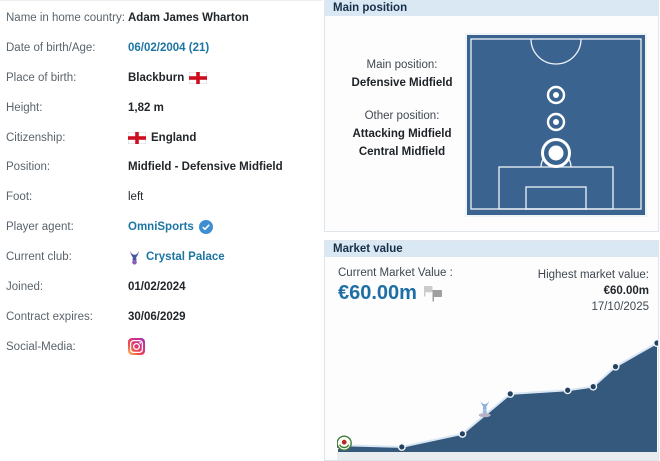 The width and height of the screenshot is (660, 461). I want to click on chart-baseline-strip, so click(497, 456).